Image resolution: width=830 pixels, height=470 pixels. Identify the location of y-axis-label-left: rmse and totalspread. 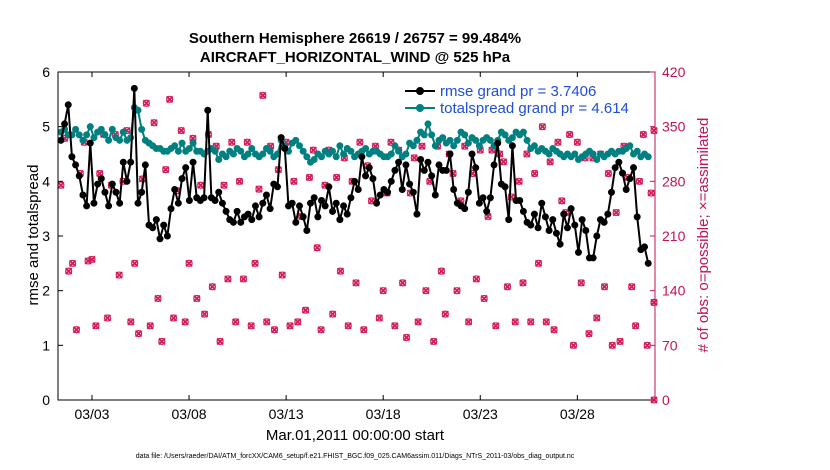
(33, 235).